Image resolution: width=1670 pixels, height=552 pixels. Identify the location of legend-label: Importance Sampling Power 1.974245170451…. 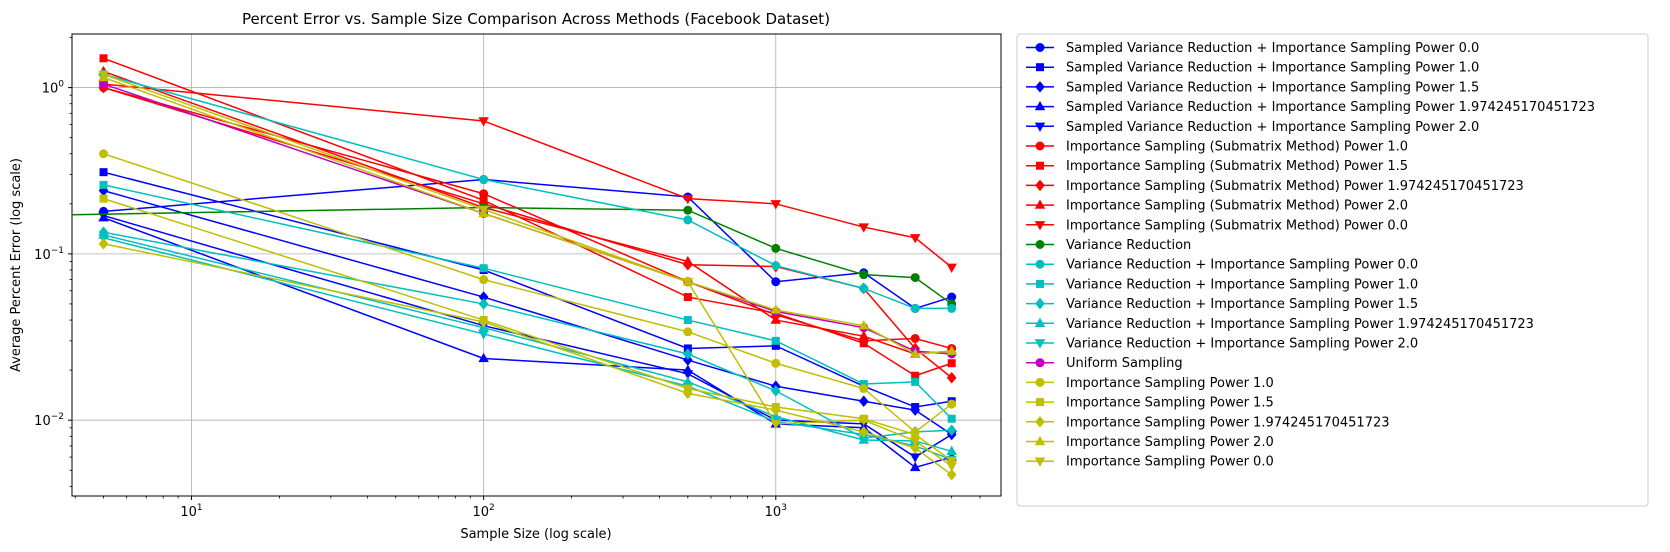
(1228, 422).